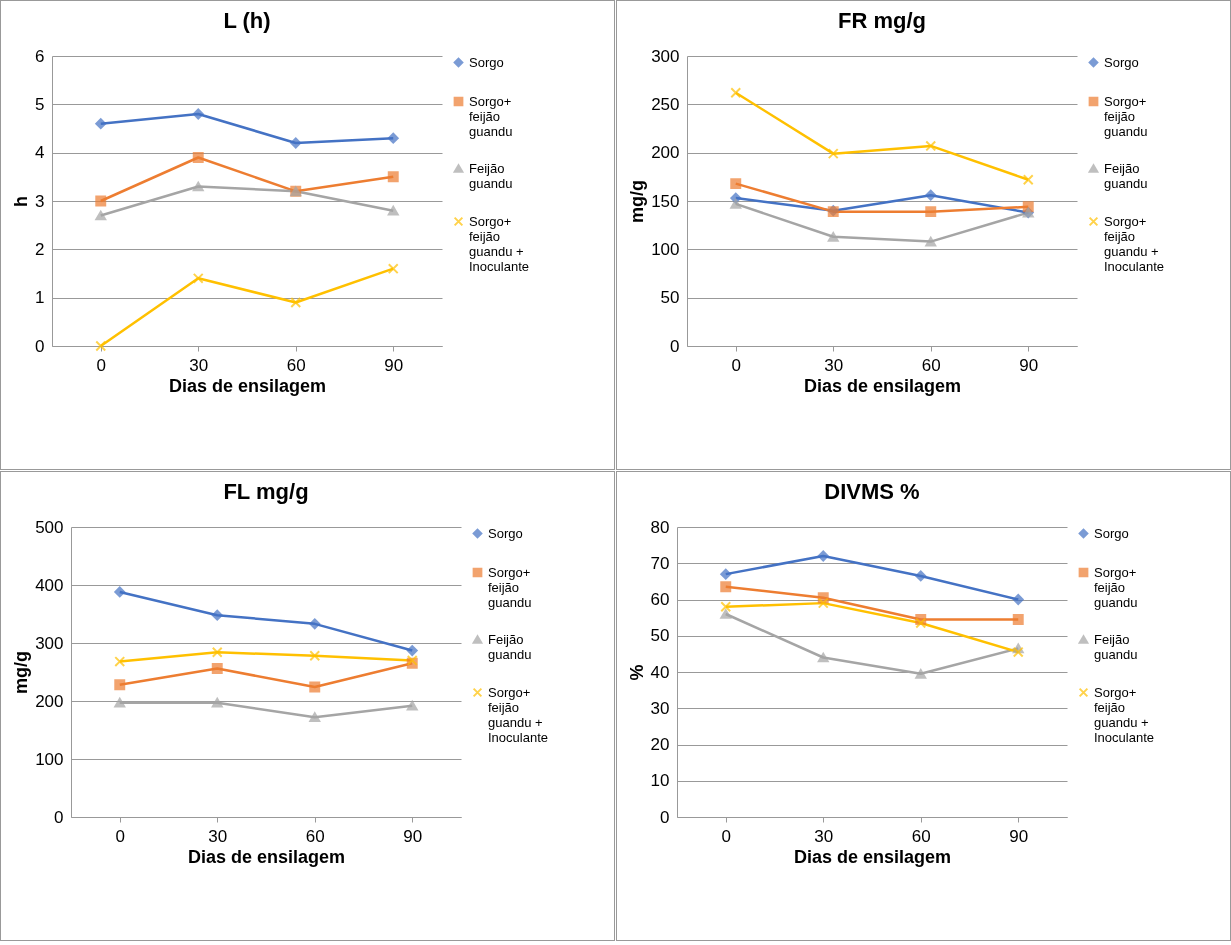 The image size is (1231, 945). I want to click on y-tick-label: 10, so click(660, 781).